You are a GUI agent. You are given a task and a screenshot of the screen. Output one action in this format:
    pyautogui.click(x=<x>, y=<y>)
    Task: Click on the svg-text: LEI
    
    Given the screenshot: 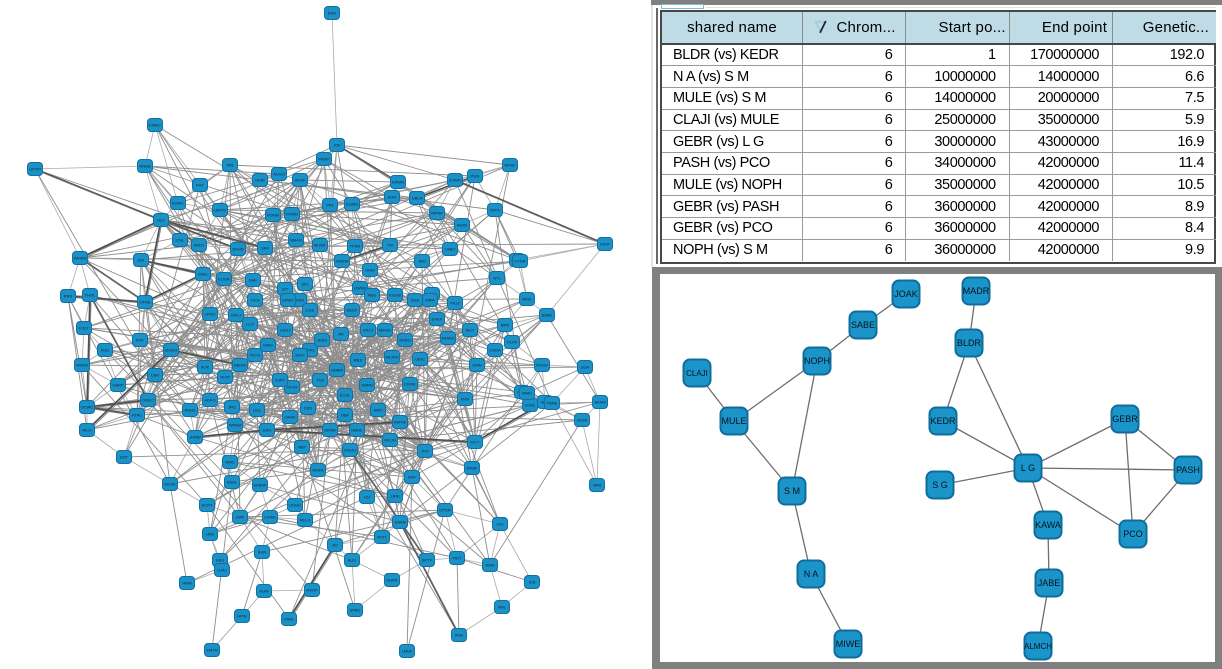 What is the action you would take?
    pyautogui.click(x=367, y=497)
    